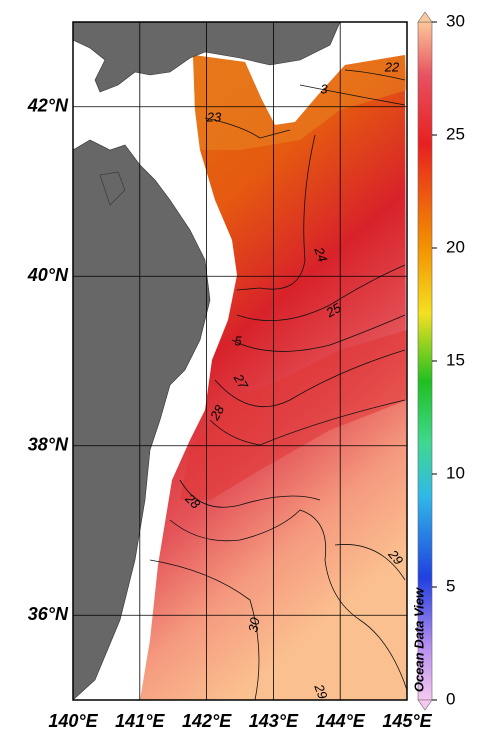  What do you see at coordinates (73, 721) in the screenshot?
I see `lon-tick-label: 140°E` at bounding box center [73, 721].